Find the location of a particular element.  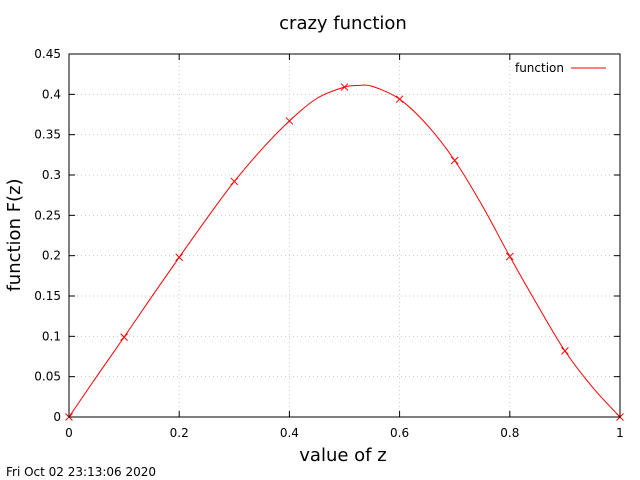

legend-label: function is located at coordinates (539, 68).